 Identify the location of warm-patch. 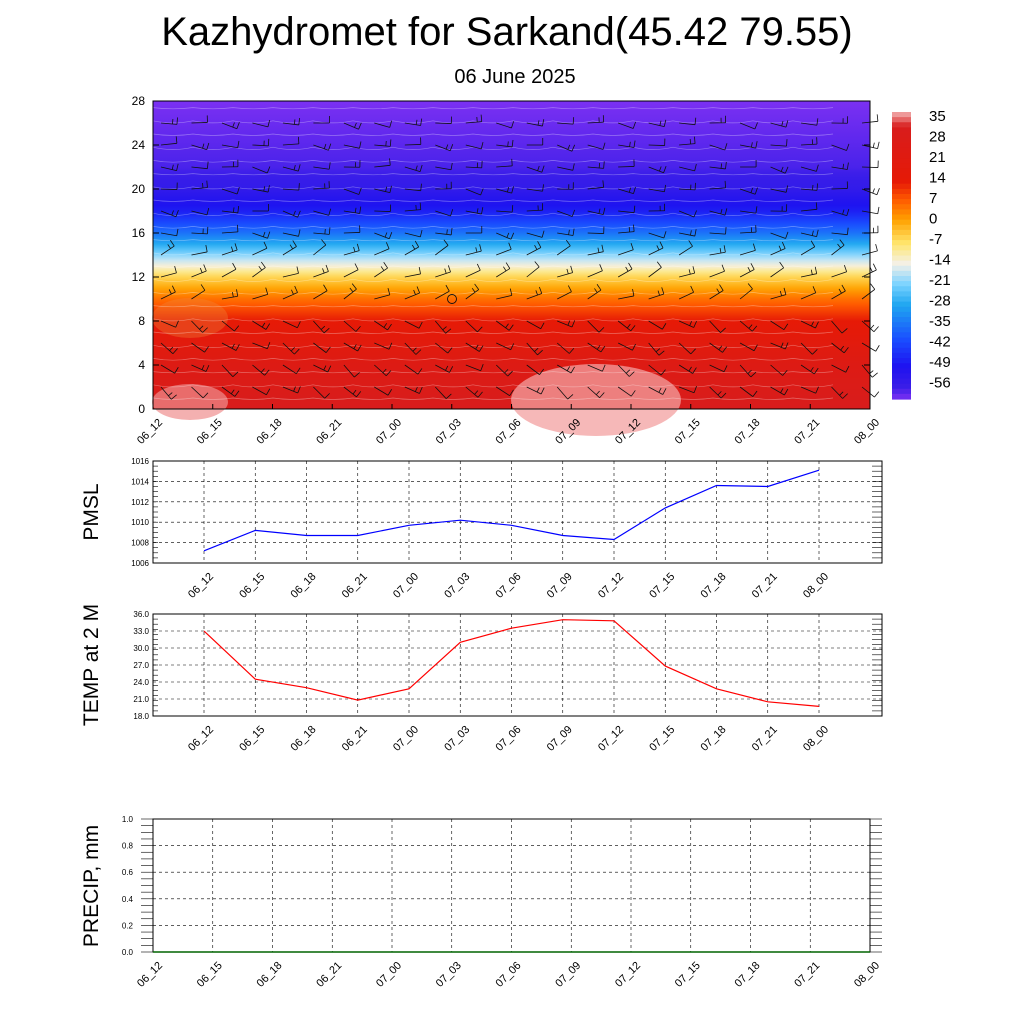
(596, 400).